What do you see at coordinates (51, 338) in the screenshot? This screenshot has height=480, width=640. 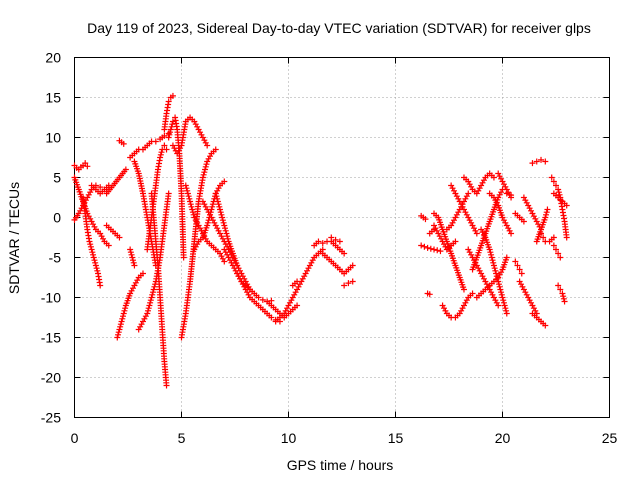 I see `y-tick-label: -15` at bounding box center [51, 338].